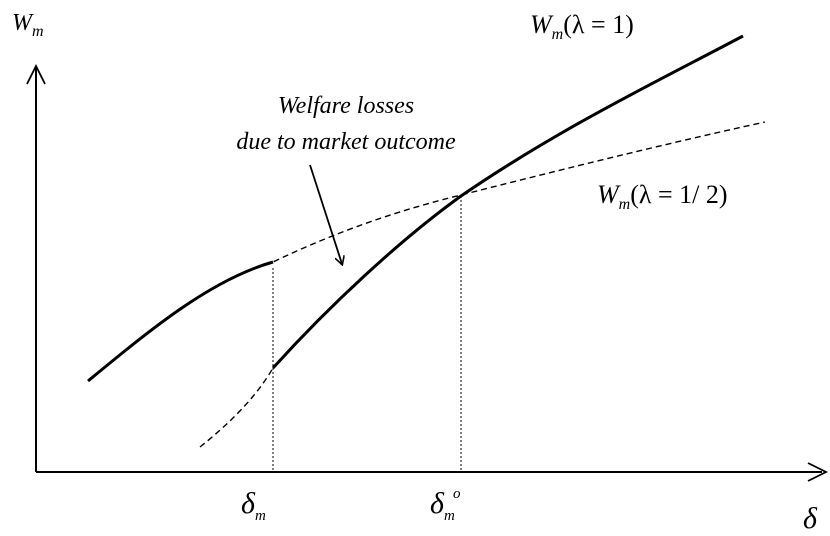 This screenshot has width=830, height=536. I want to click on delta-mo-tick-label: δm, so click(442, 505).